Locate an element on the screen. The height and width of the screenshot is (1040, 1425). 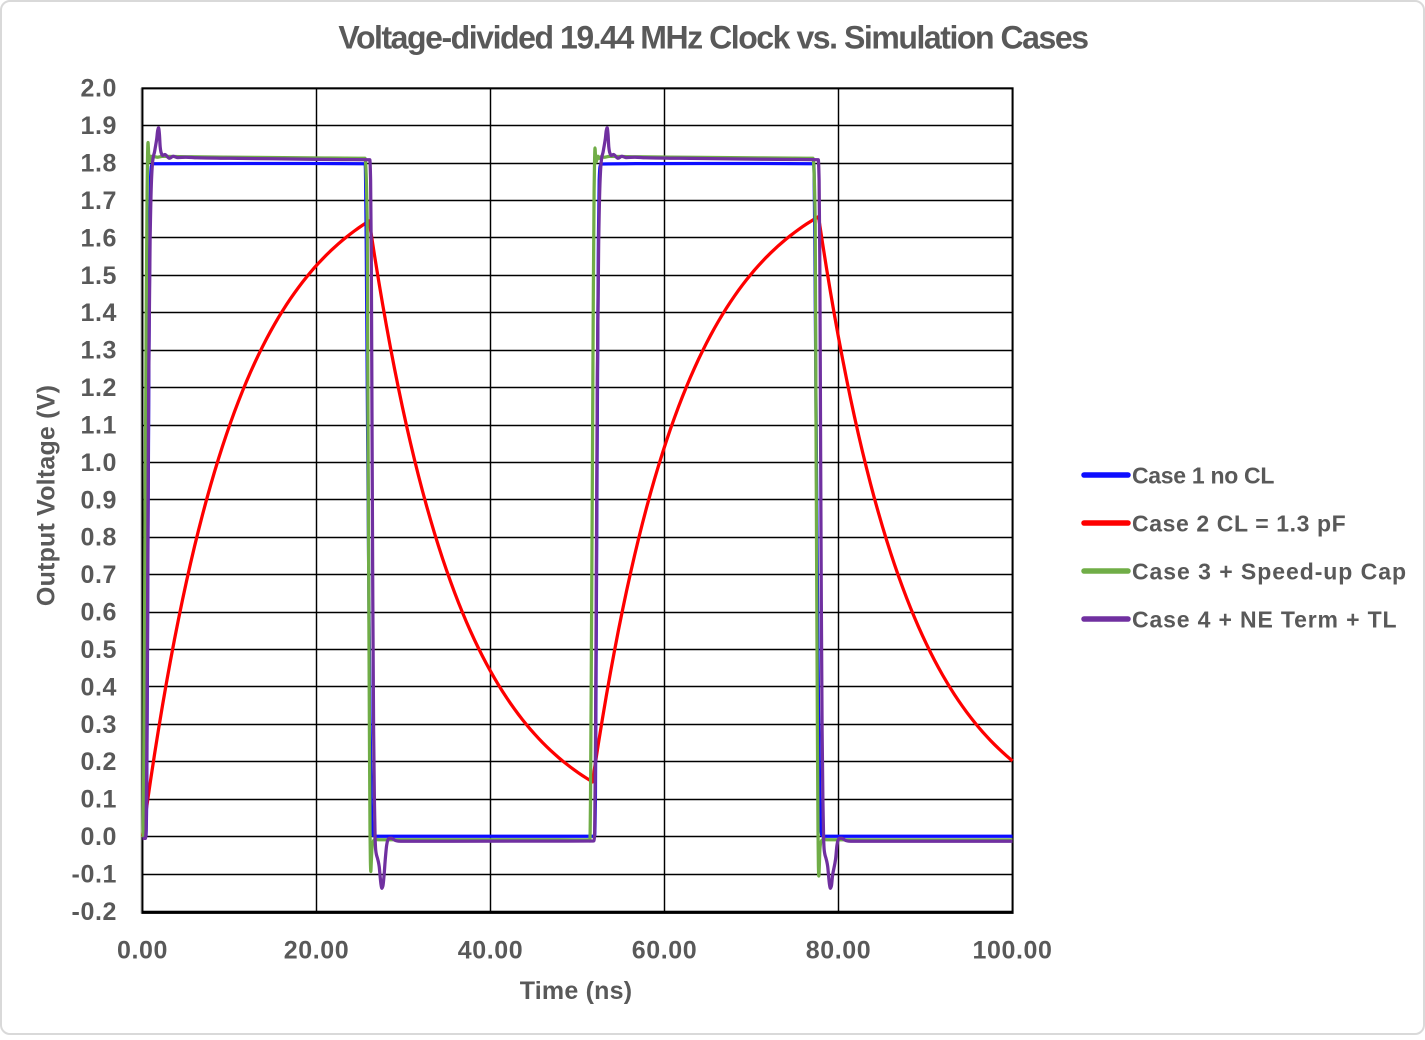
svg-text: 1.8 is located at coordinates (98, 164).